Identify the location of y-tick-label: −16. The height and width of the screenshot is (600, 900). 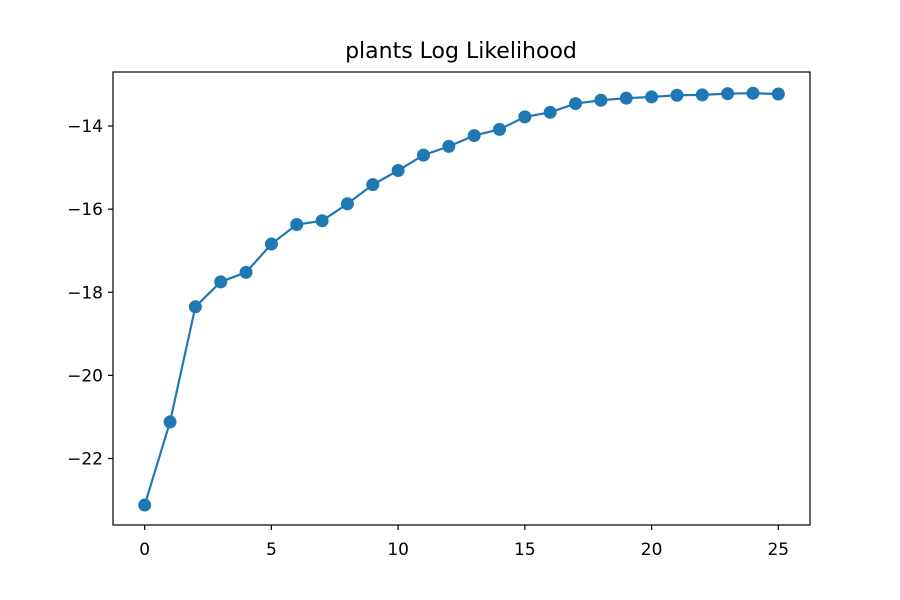
(85, 210).